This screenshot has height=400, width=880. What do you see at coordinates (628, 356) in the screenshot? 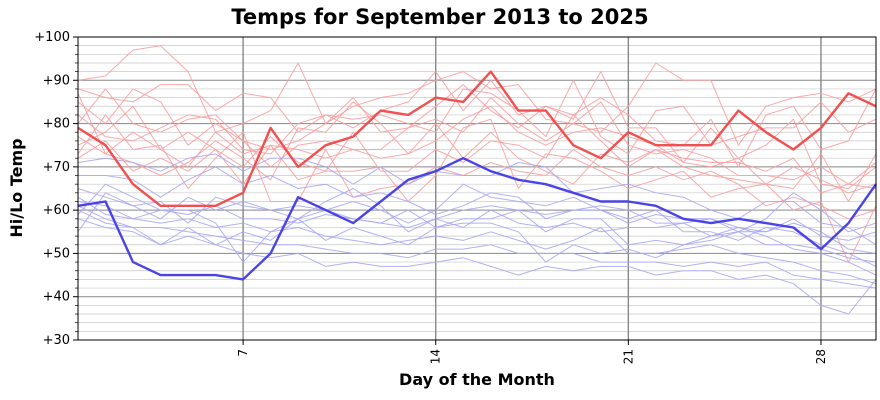
I see `x-tick-label: 21` at bounding box center [628, 356].